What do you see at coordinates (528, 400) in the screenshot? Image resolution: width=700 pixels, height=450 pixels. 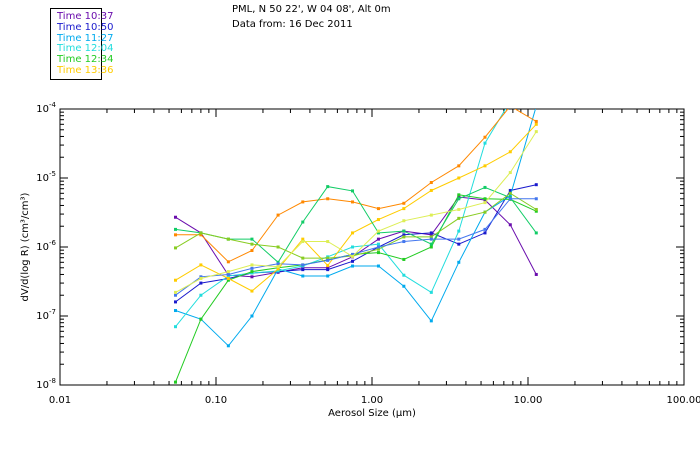 I see `x-tick-label: 10.00` at bounding box center [528, 400].